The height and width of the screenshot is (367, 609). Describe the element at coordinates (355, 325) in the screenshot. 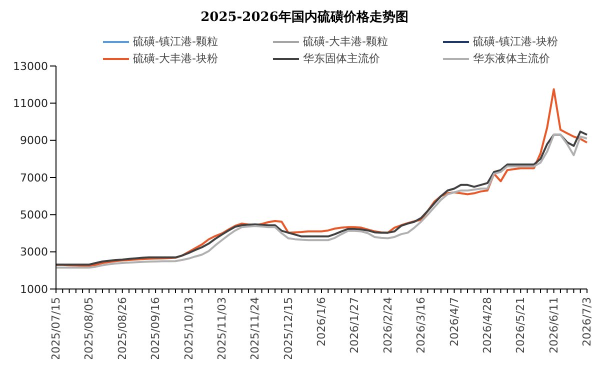

I see `x-tick-label: 2026/1/27` at that location.